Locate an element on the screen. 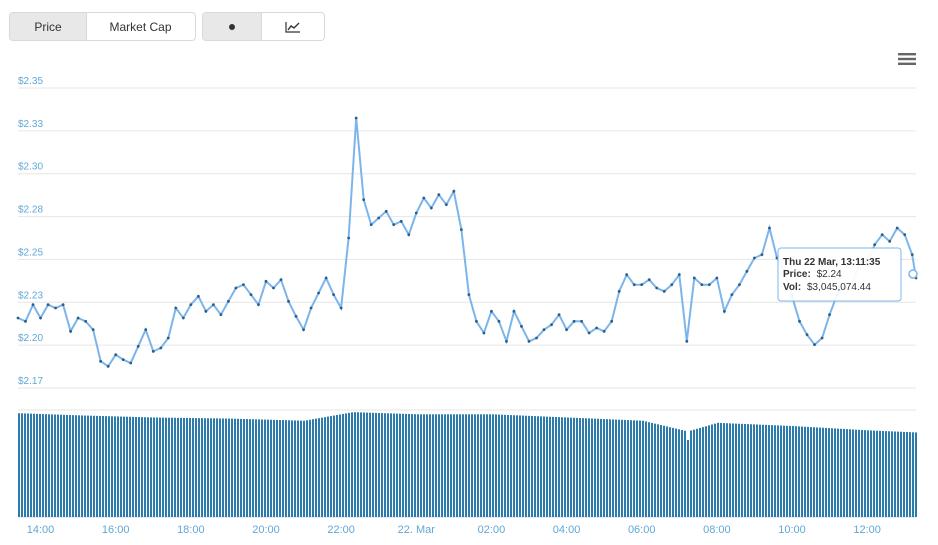 Image resolution: width=938 pixels, height=545 pixels. hamburger-menu-icon is located at coordinates (907, 59).